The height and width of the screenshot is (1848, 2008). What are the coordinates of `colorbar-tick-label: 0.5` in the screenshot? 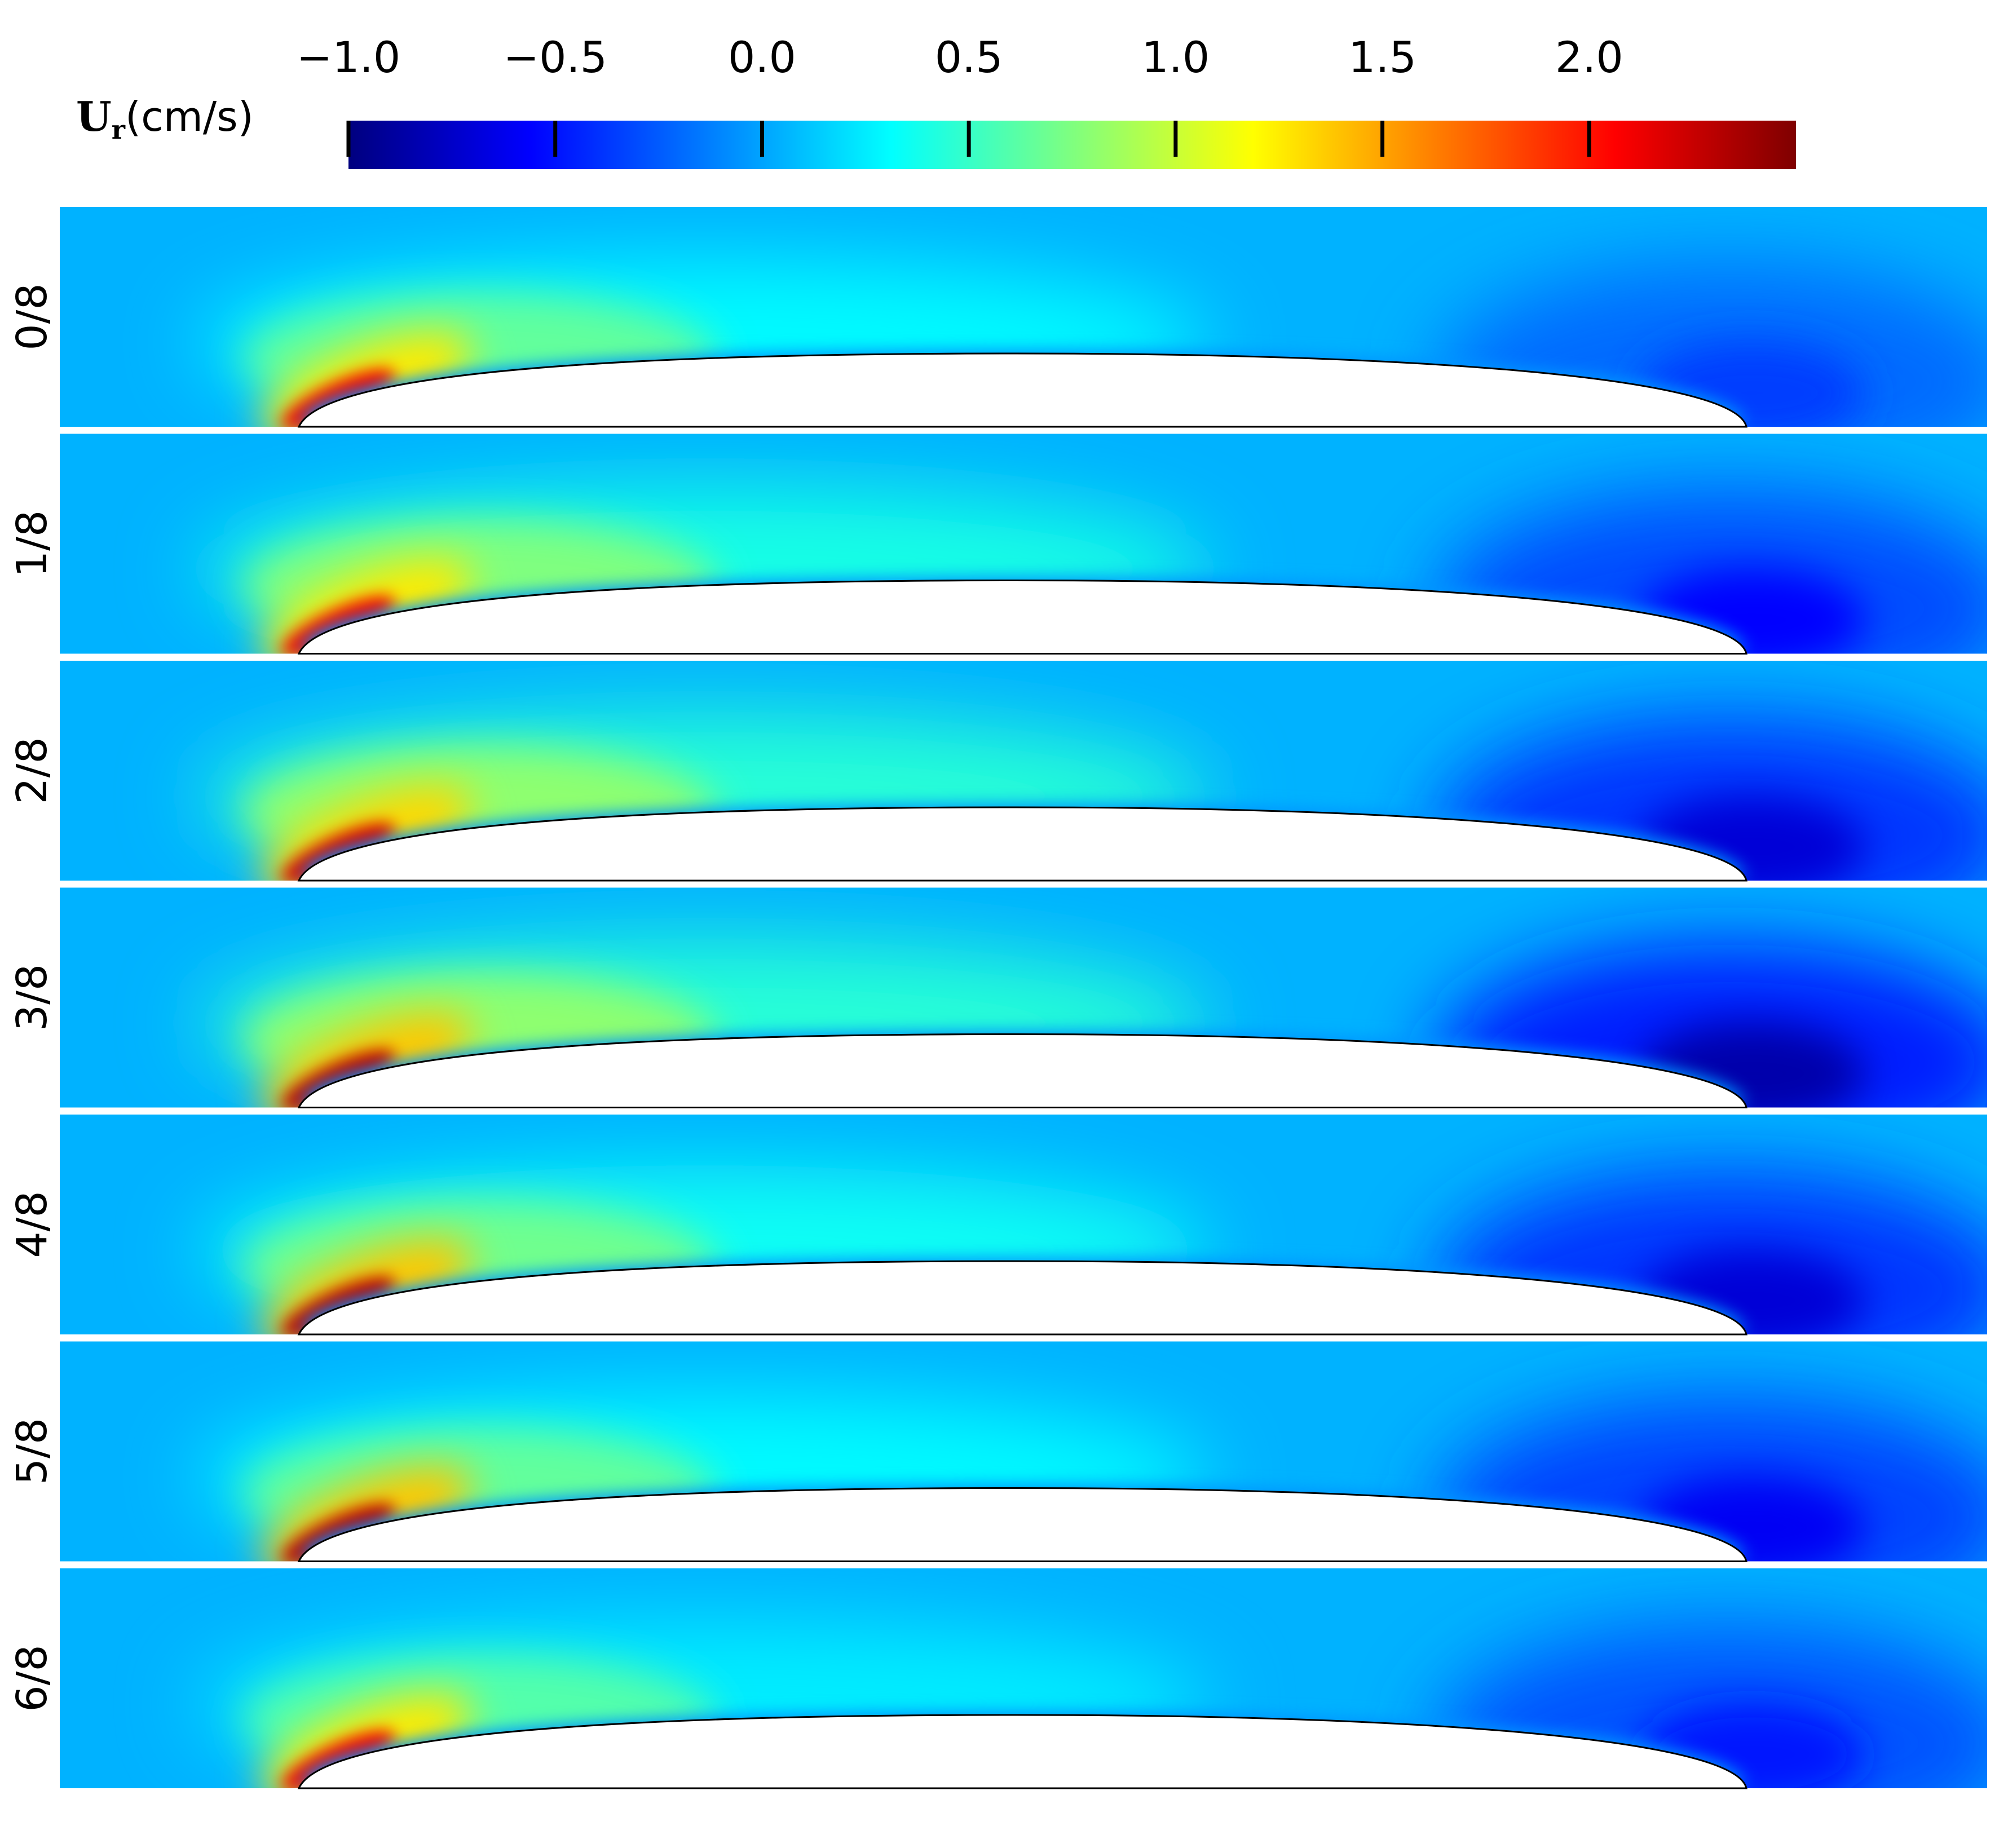 It's located at (969, 57).